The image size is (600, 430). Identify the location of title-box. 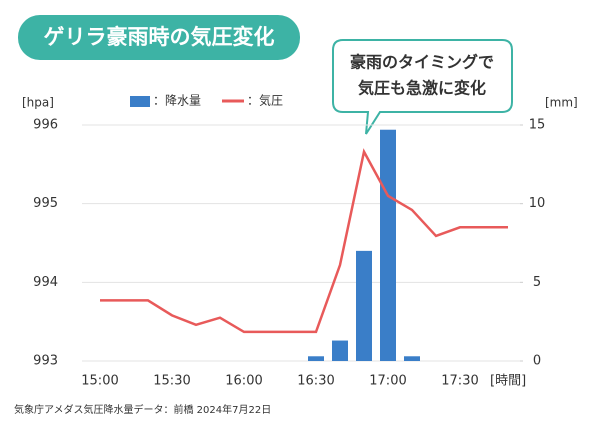
(159, 37).